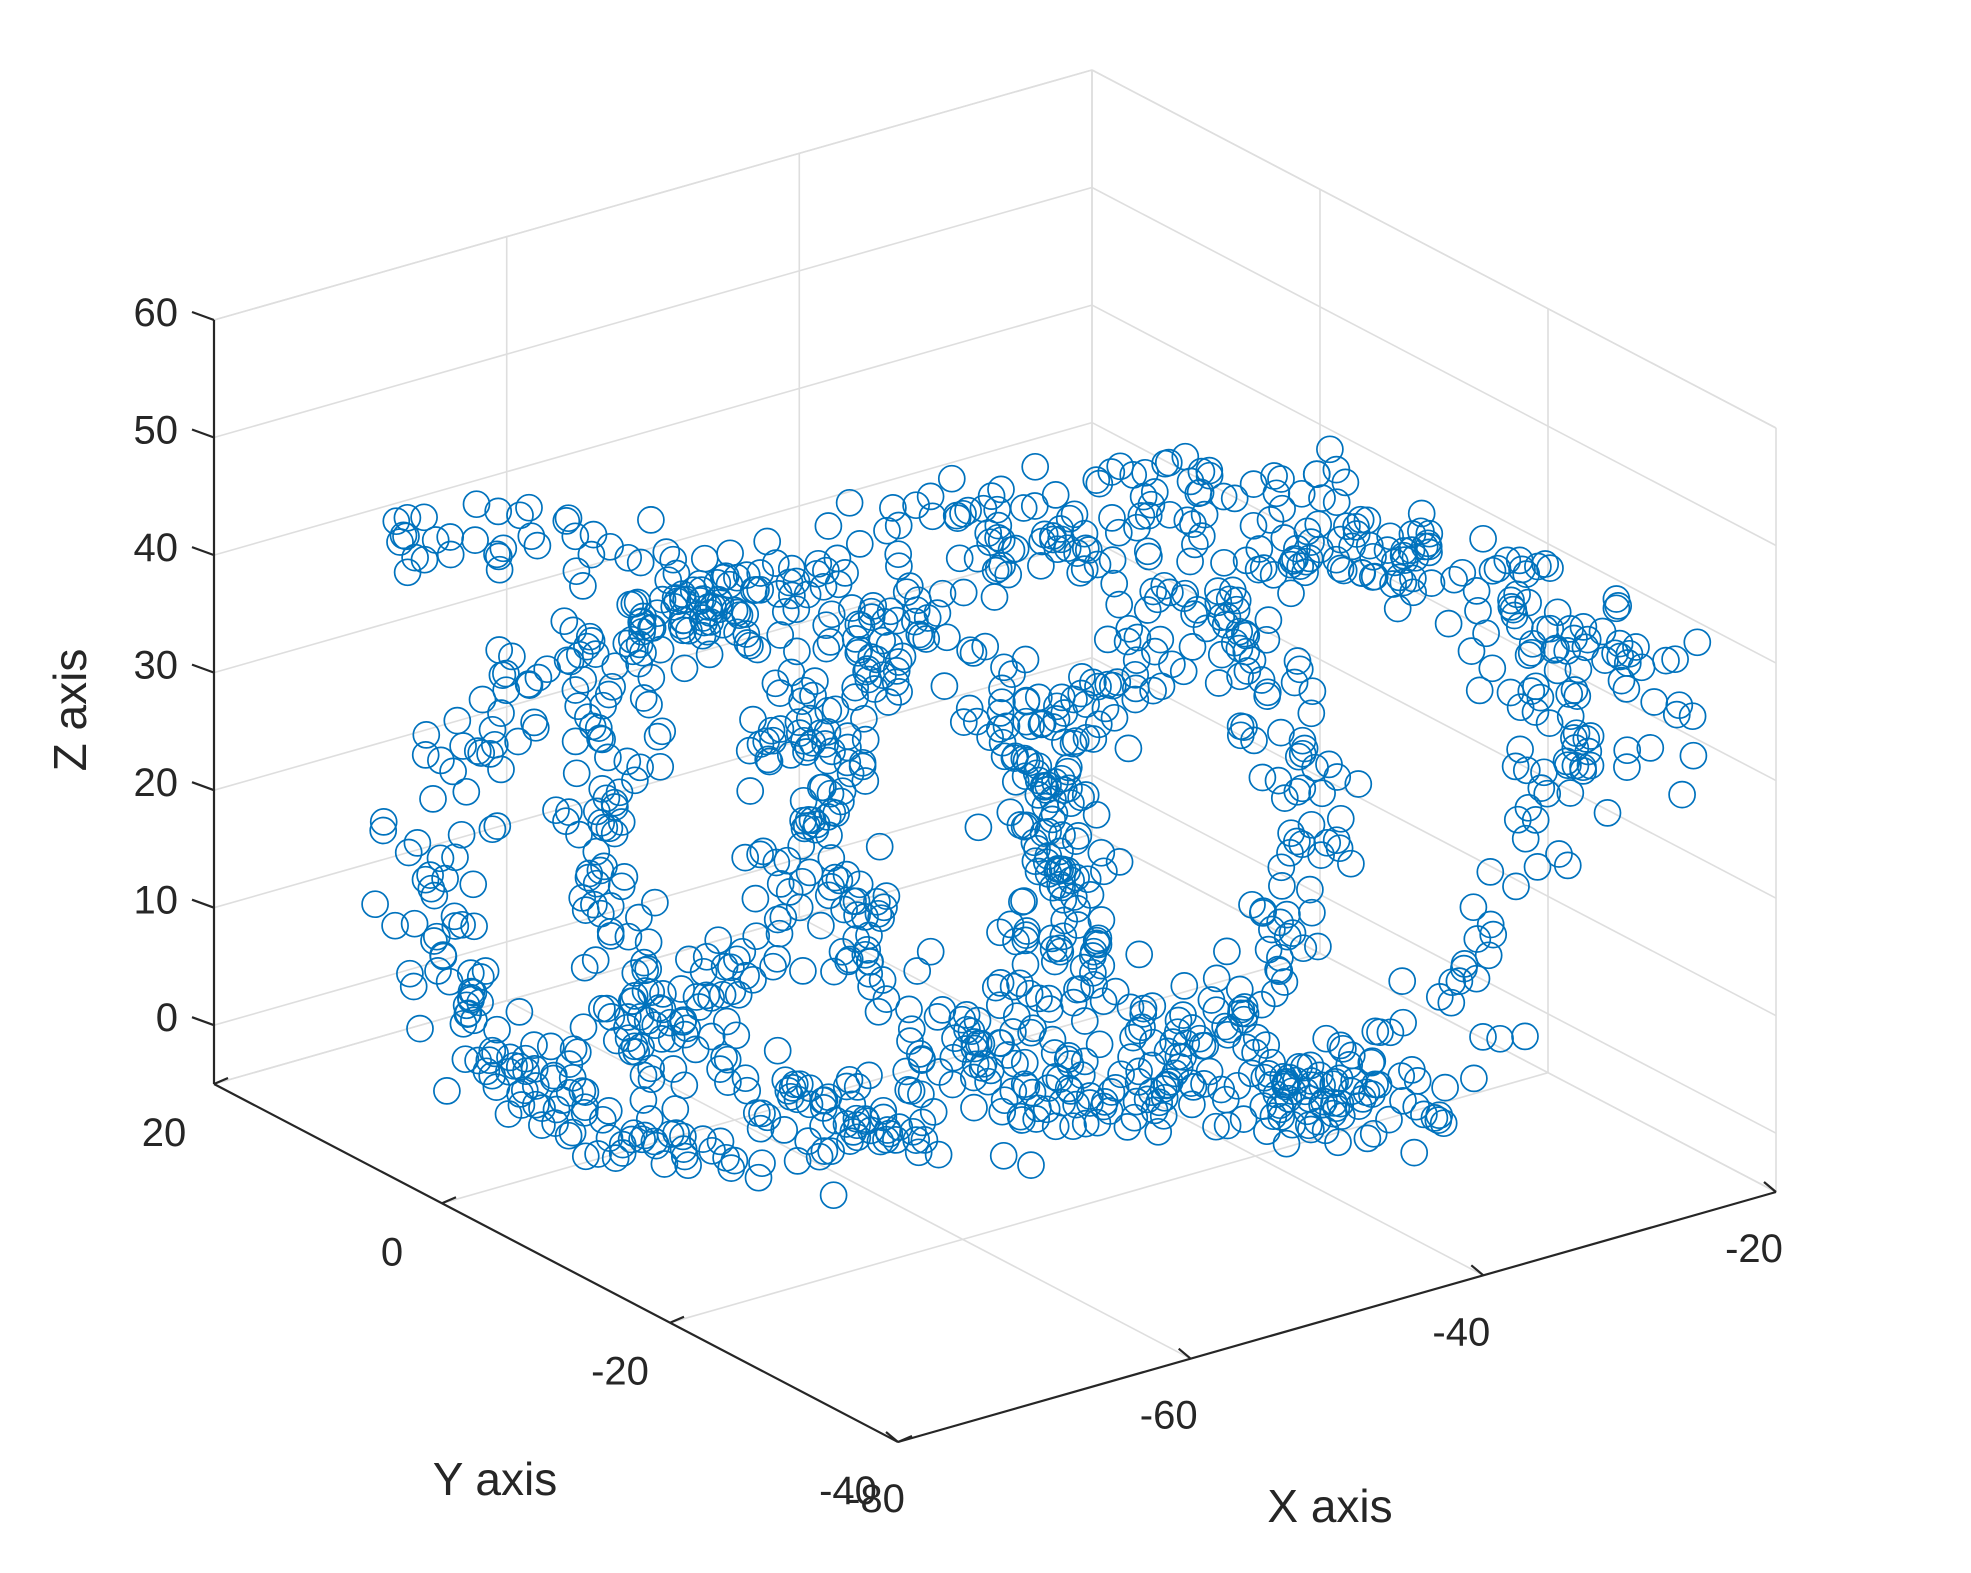  What do you see at coordinates (1109, 1197) in the screenshot?
I see `floor-grid-line-y` at bounding box center [1109, 1197].